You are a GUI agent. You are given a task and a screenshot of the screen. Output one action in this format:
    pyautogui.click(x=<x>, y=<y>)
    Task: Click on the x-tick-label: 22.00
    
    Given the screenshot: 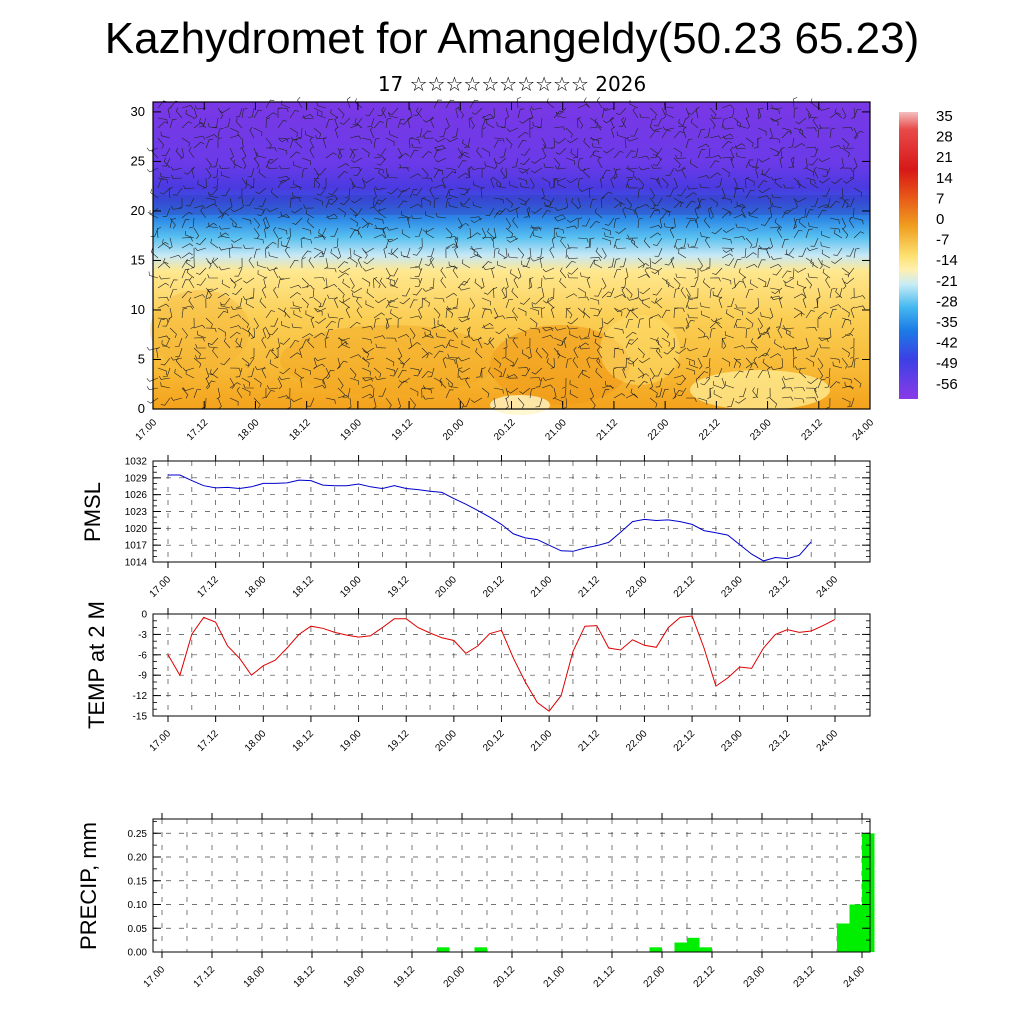 What is the action you would take?
    pyautogui.click(x=637, y=587)
    